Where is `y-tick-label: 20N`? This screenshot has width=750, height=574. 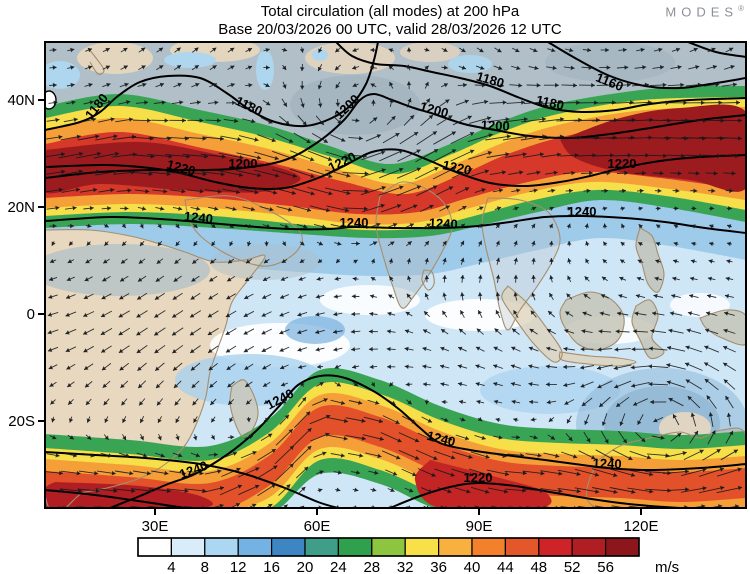
y-tick-label: 20N is located at coordinates (21, 207).